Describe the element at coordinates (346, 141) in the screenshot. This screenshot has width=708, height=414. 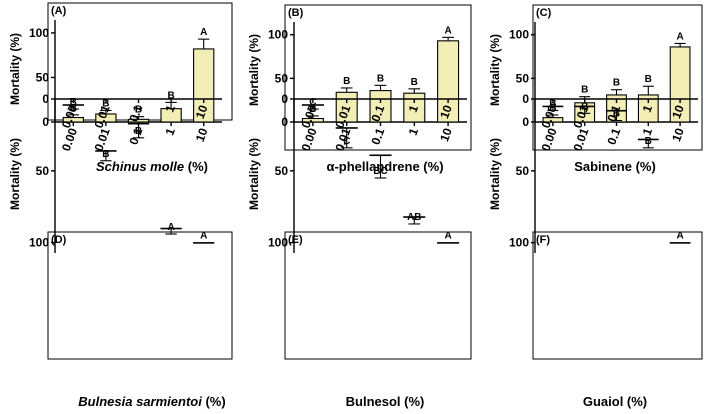
I see `significance-letter: C` at that location.